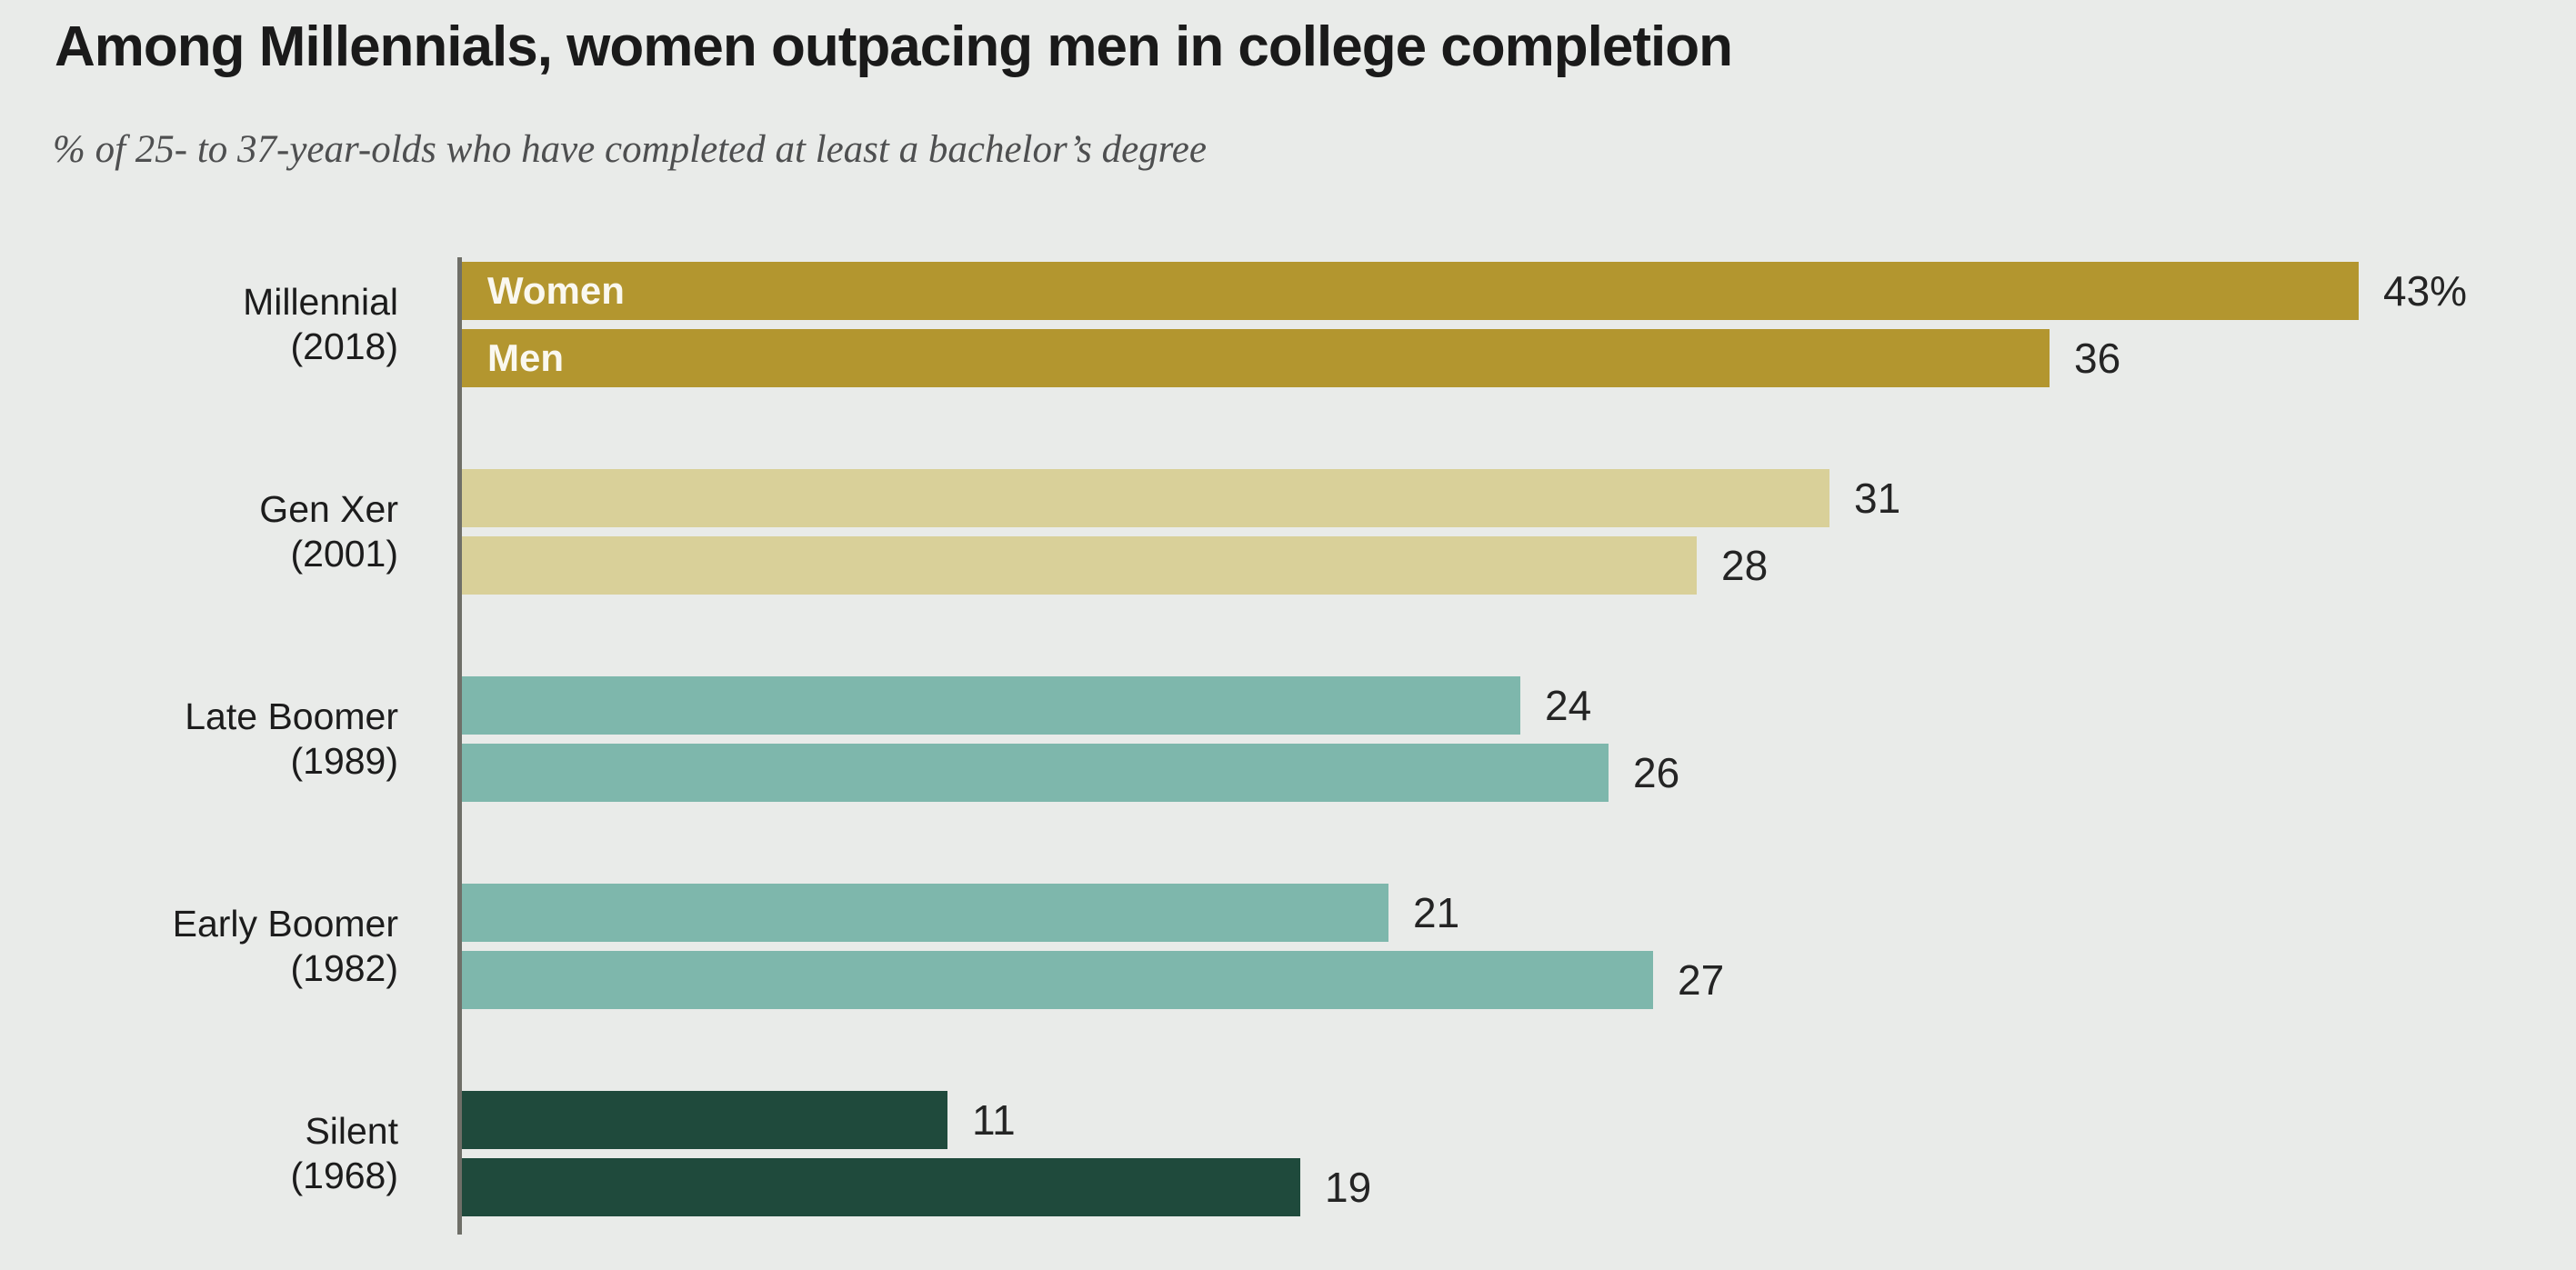 The image size is (2576, 1270). I want to click on bar-row: Men 36, so click(1464, 358).